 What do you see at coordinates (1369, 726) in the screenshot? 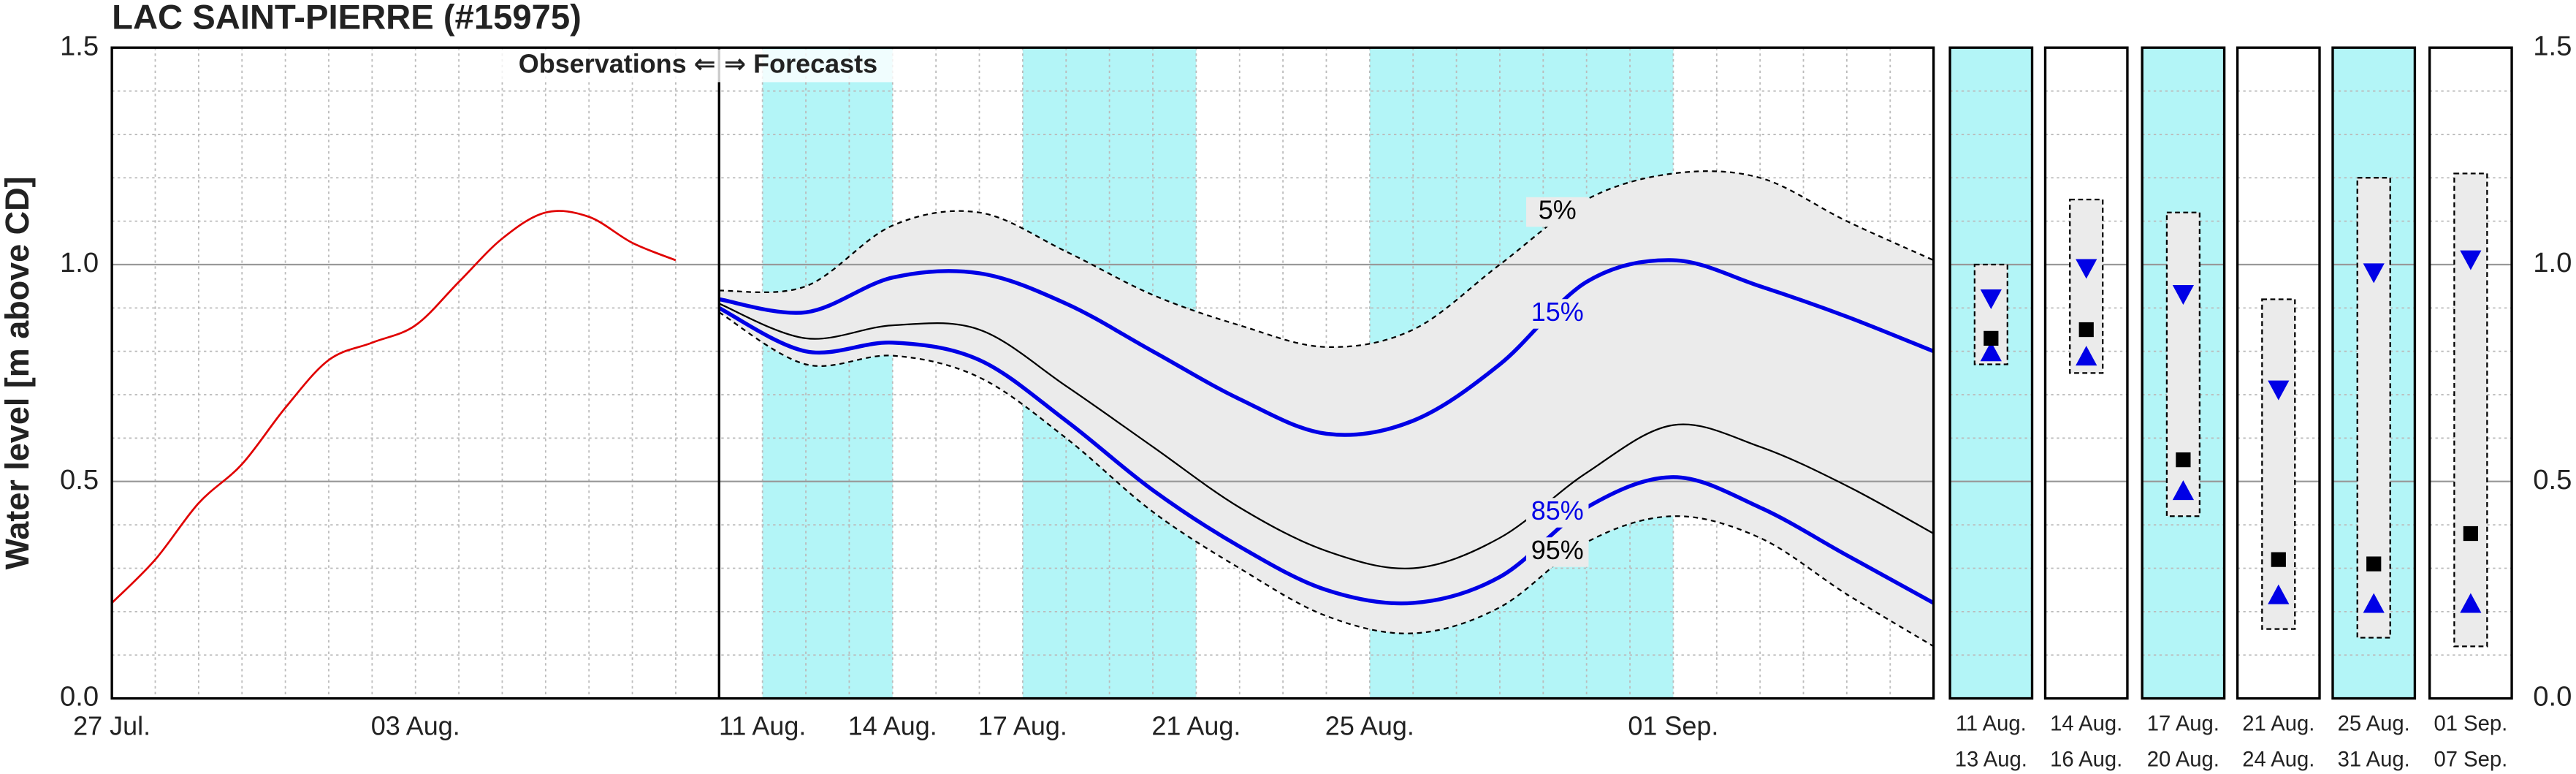
I see `x-tick-label: 25 Aug.` at bounding box center [1369, 726].